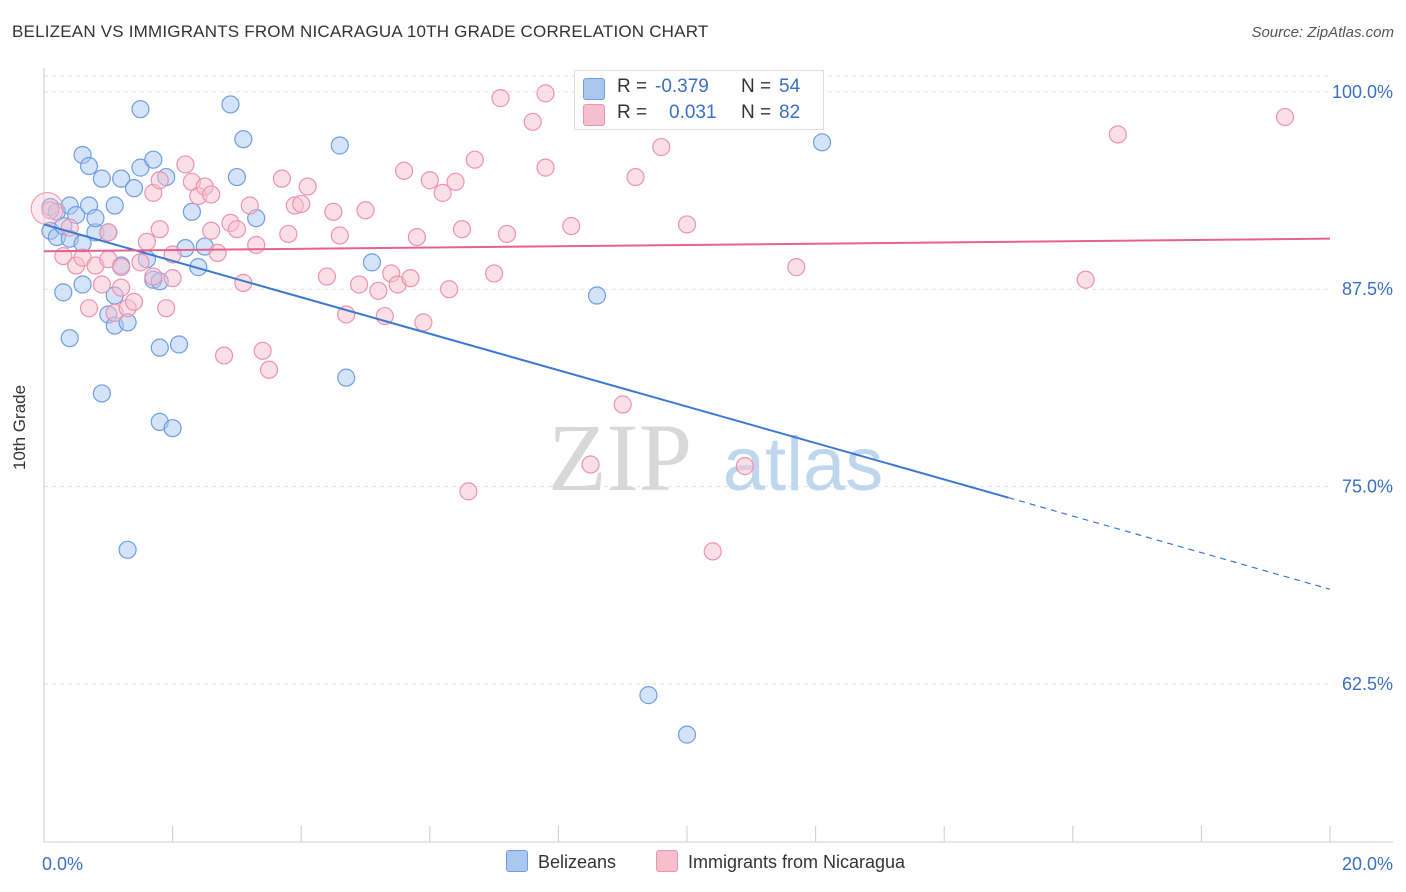  What do you see at coordinates (693, 112) in the screenshot?
I see `r-value: 0.031` at bounding box center [693, 112].